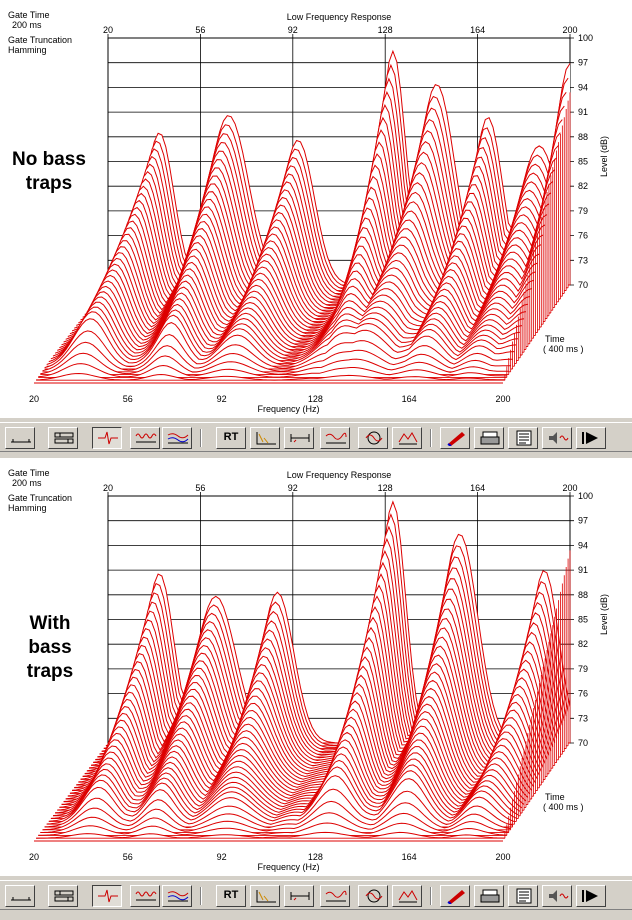  Describe the element at coordinates (50, 671) in the screenshot. I see `overlay-line: traps` at that location.